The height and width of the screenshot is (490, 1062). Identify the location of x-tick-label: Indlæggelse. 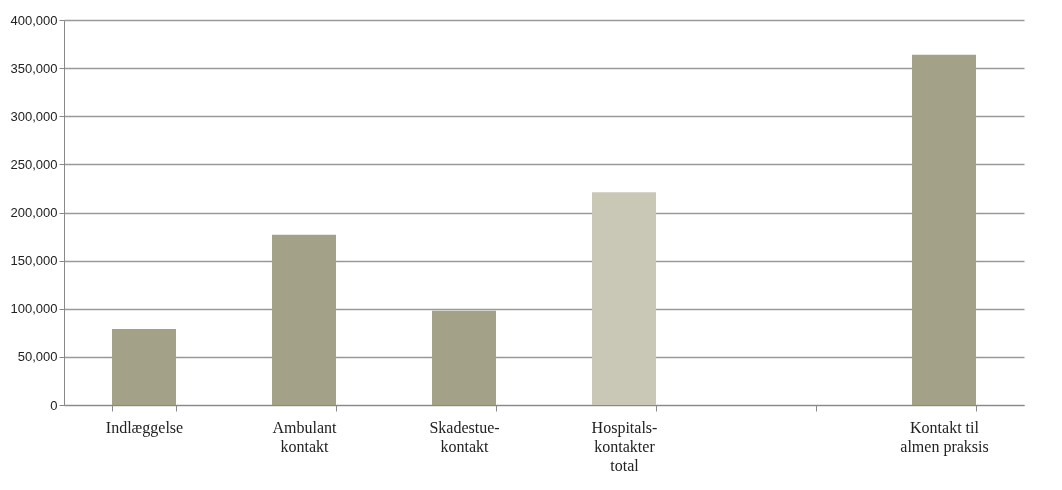
(144, 427).